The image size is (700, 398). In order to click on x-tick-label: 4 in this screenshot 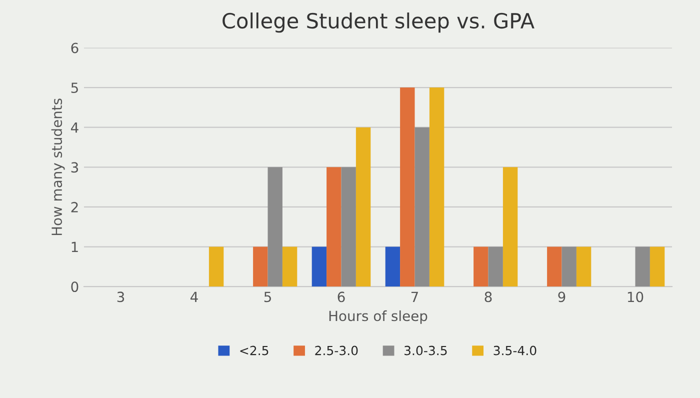, I will do `click(194, 297)`.